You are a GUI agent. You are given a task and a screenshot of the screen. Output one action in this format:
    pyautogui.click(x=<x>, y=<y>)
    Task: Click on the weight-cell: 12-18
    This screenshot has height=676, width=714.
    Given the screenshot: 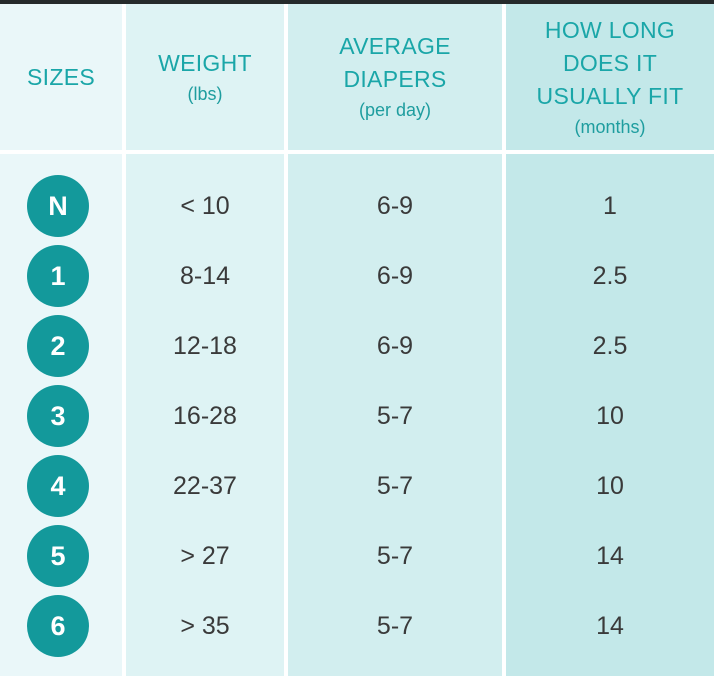 What is the action you would take?
    pyautogui.click(x=205, y=345)
    